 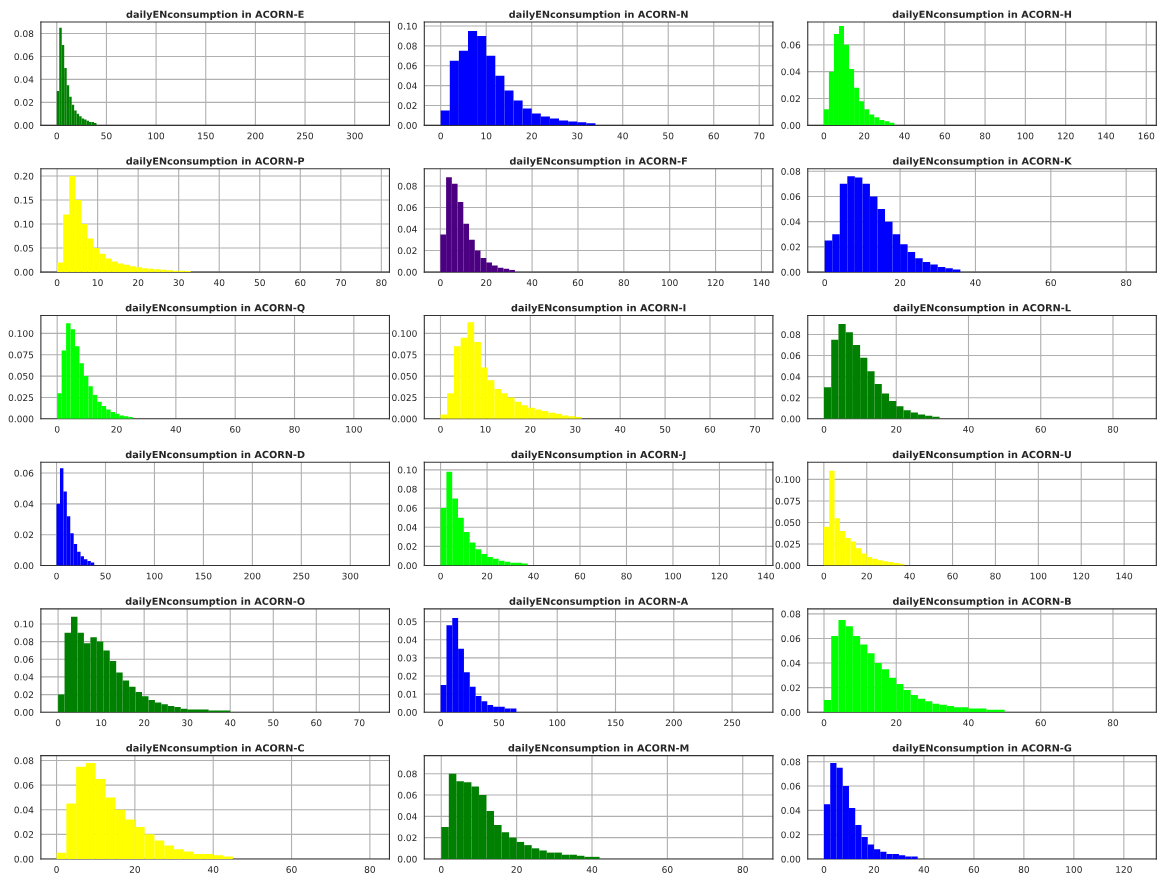 I want to click on chart-title: dailyENconsumption in ACORN-B, so click(x=981, y=602).